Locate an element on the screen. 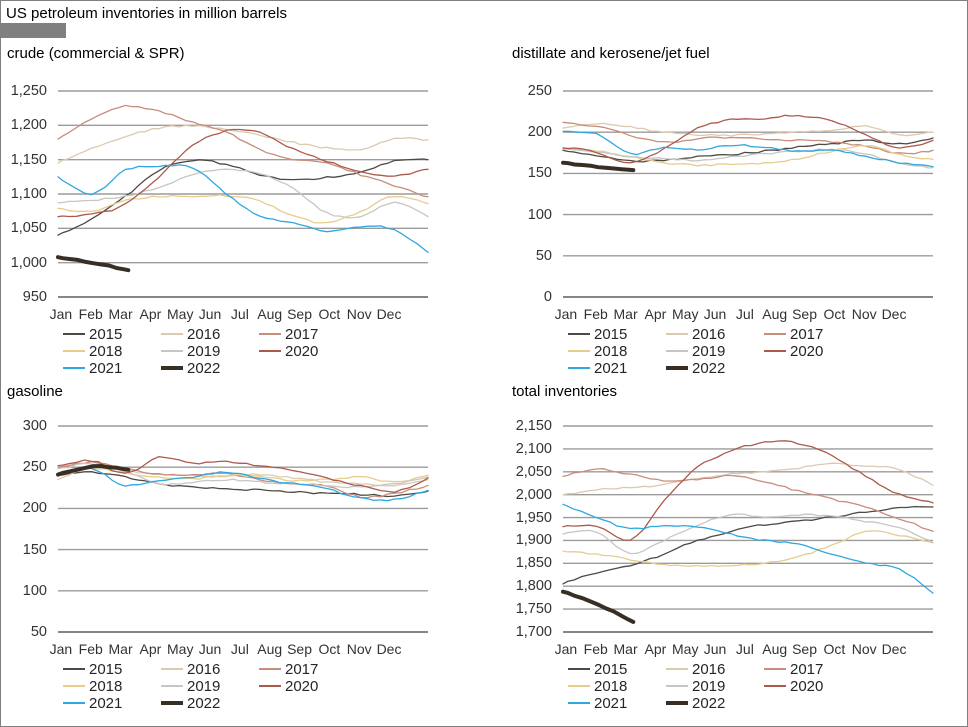 The width and height of the screenshot is (968, 727). y-tick-label: 1,200 is located at coordinates (28, 125).